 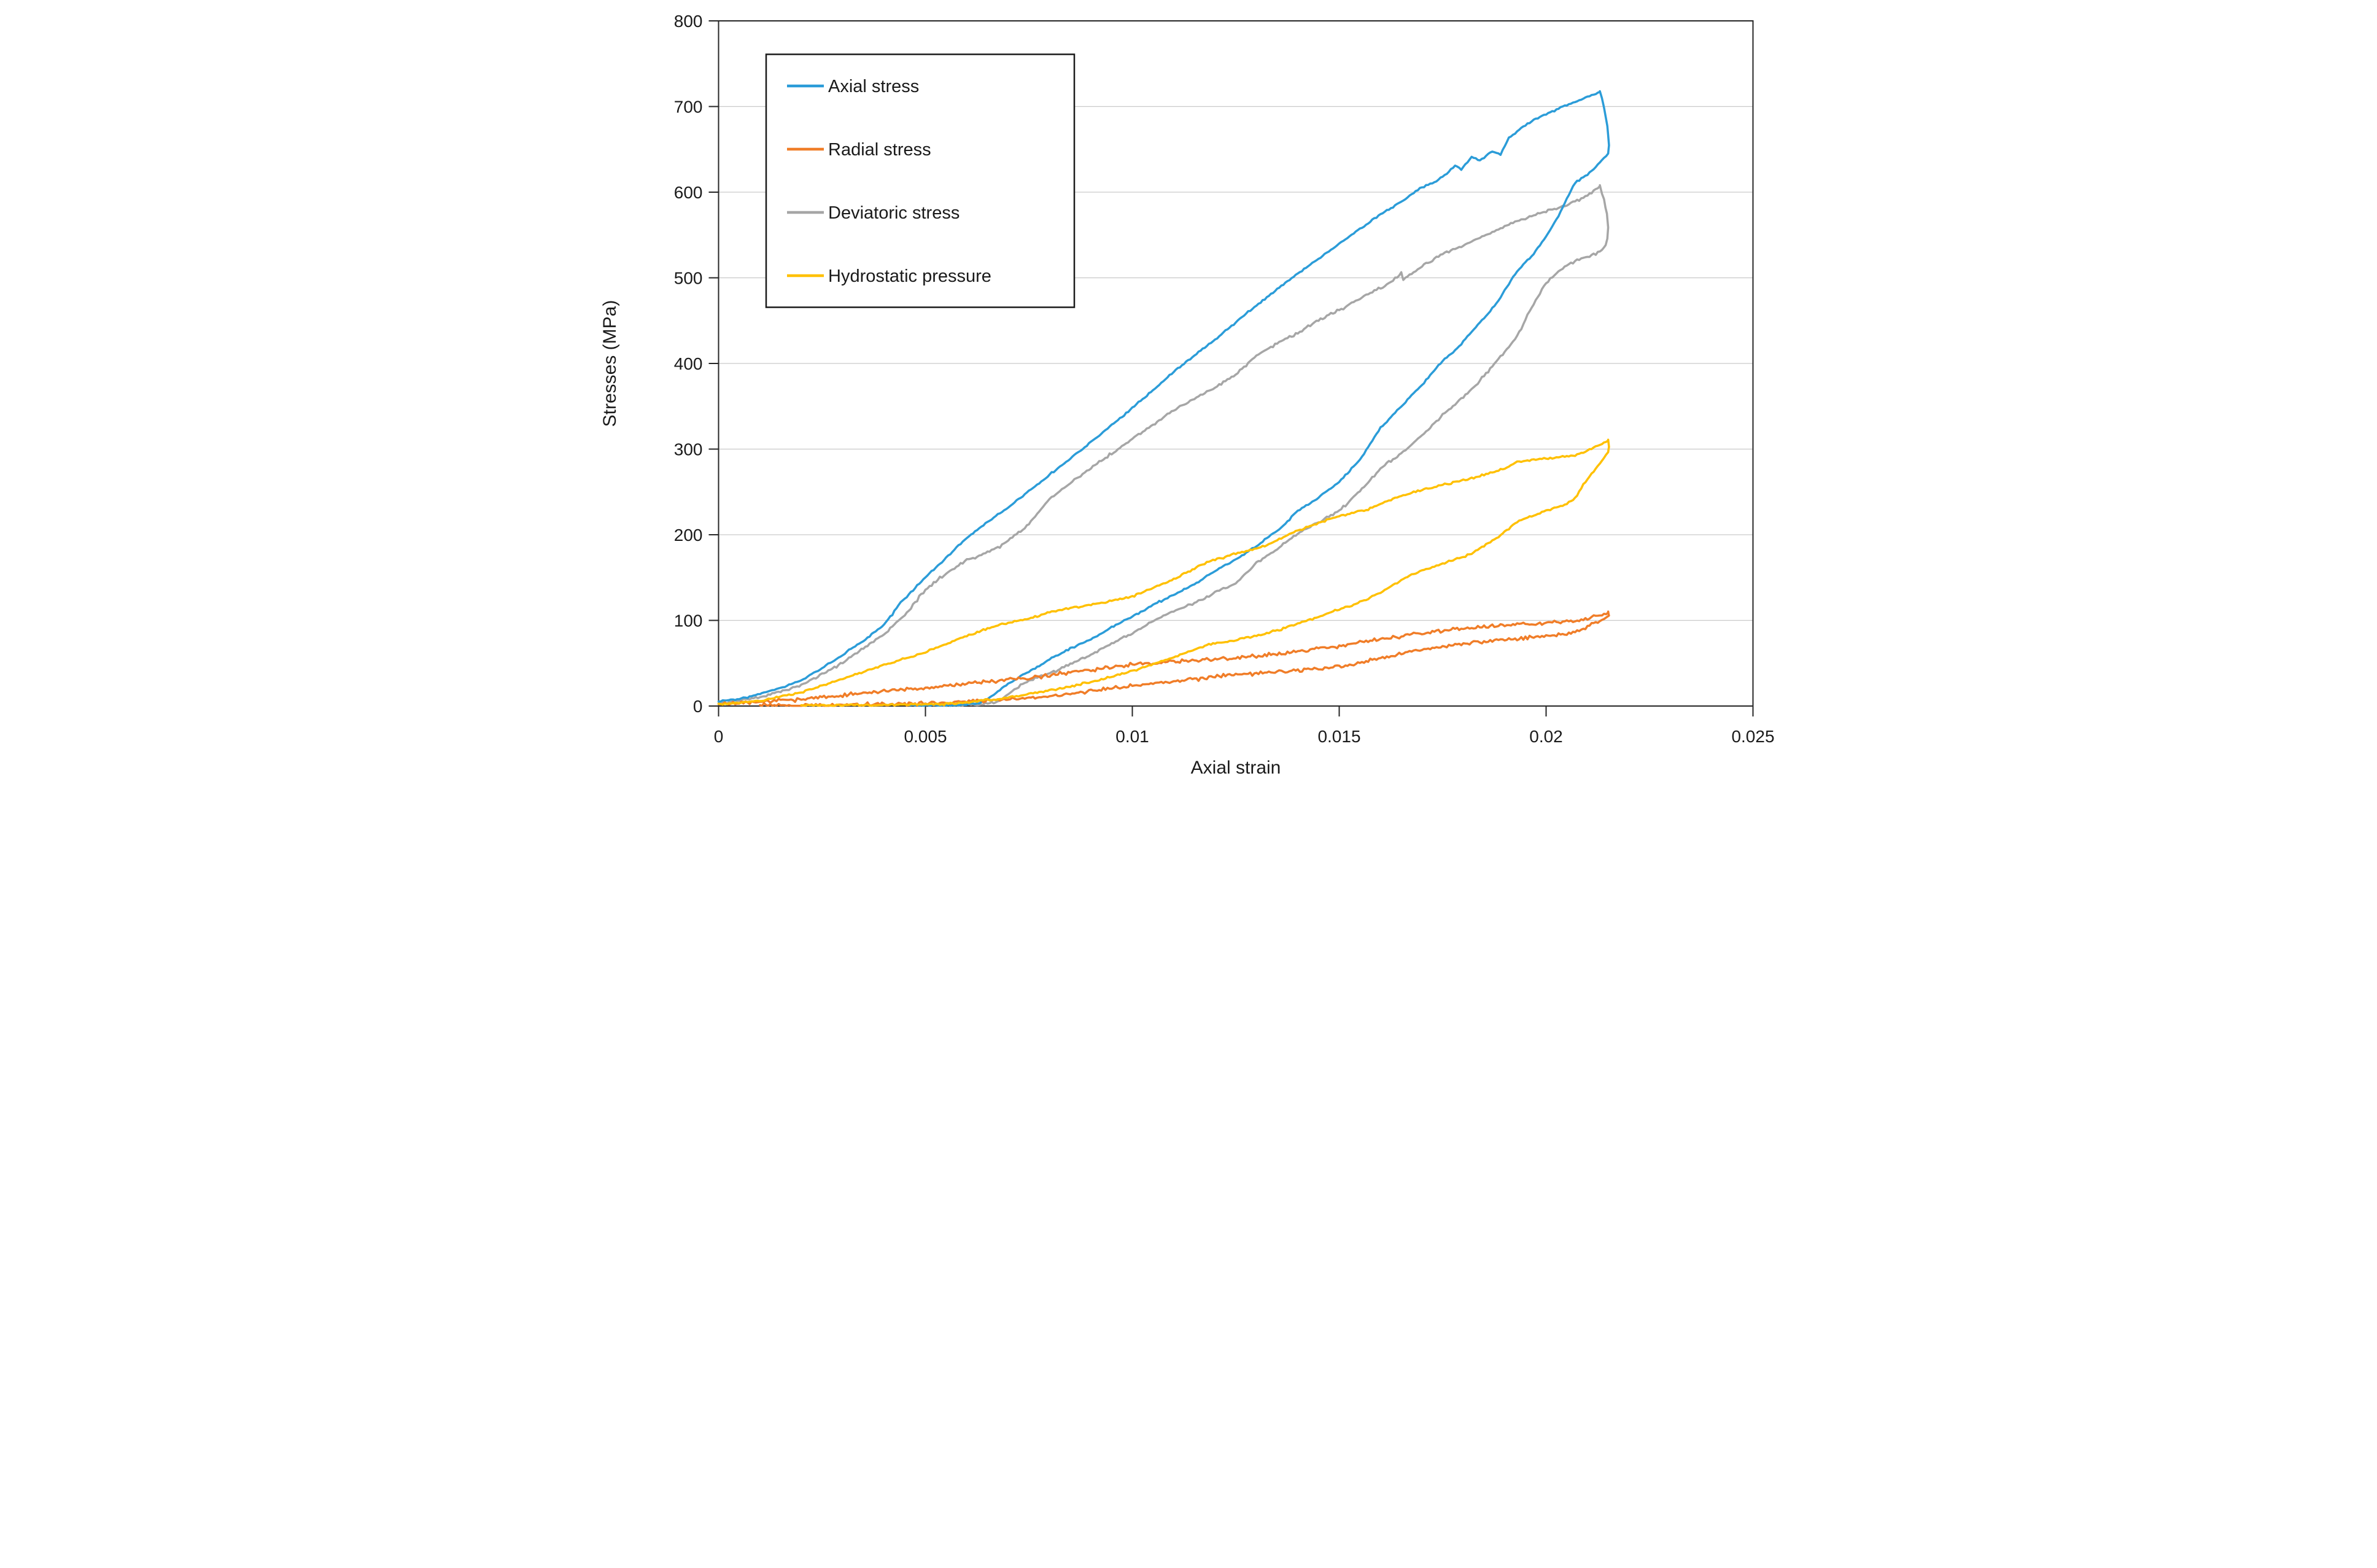 I want to click on legend-label-hydrostatic-pressure: Hydrostatic pressure, so click(x=909, y=276).